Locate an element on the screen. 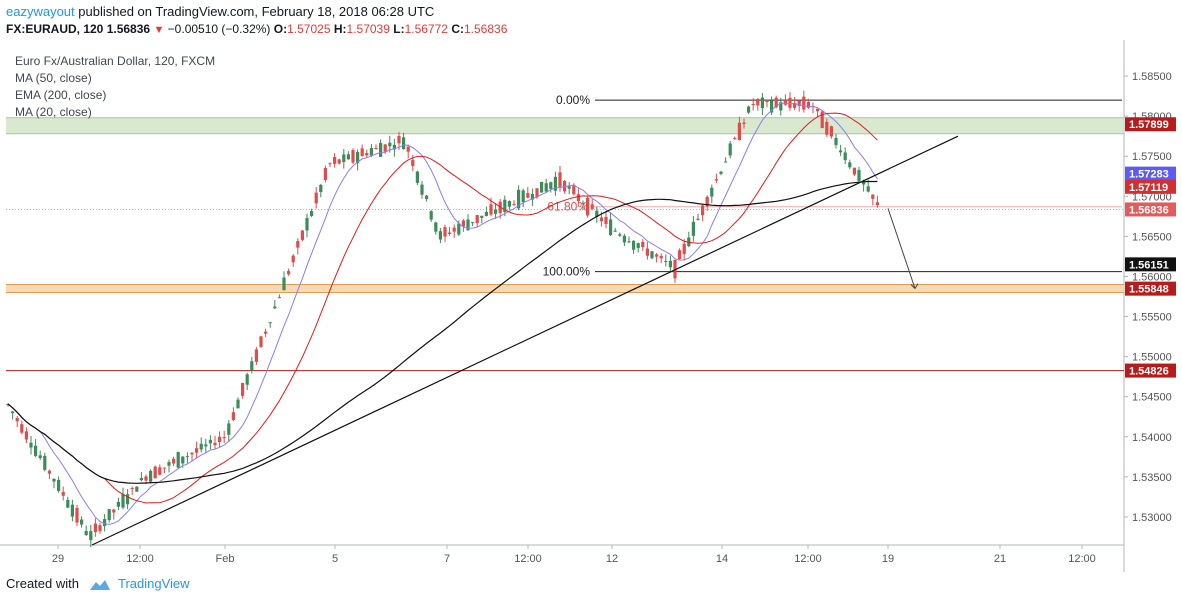 This screenshot has height=602, width=1182. price-tick-label: 1.56000 is located at coordinates (1152, 277).